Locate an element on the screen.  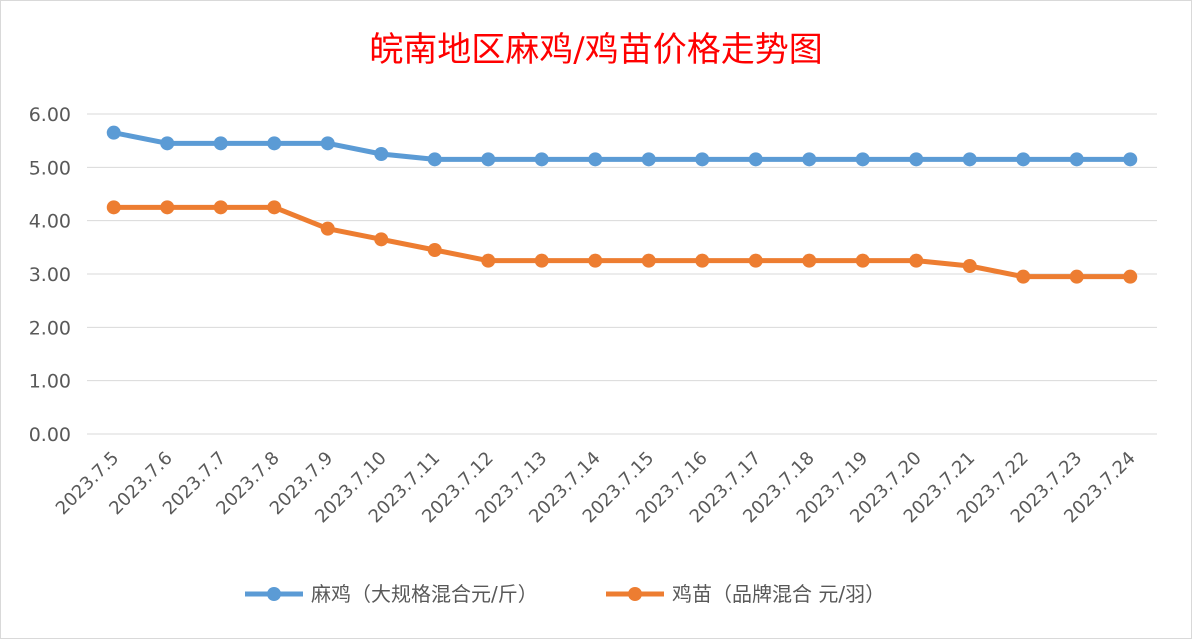
legend-item: 麻鸡（大规格混合元/斤） is located at coordinates (391, 594).